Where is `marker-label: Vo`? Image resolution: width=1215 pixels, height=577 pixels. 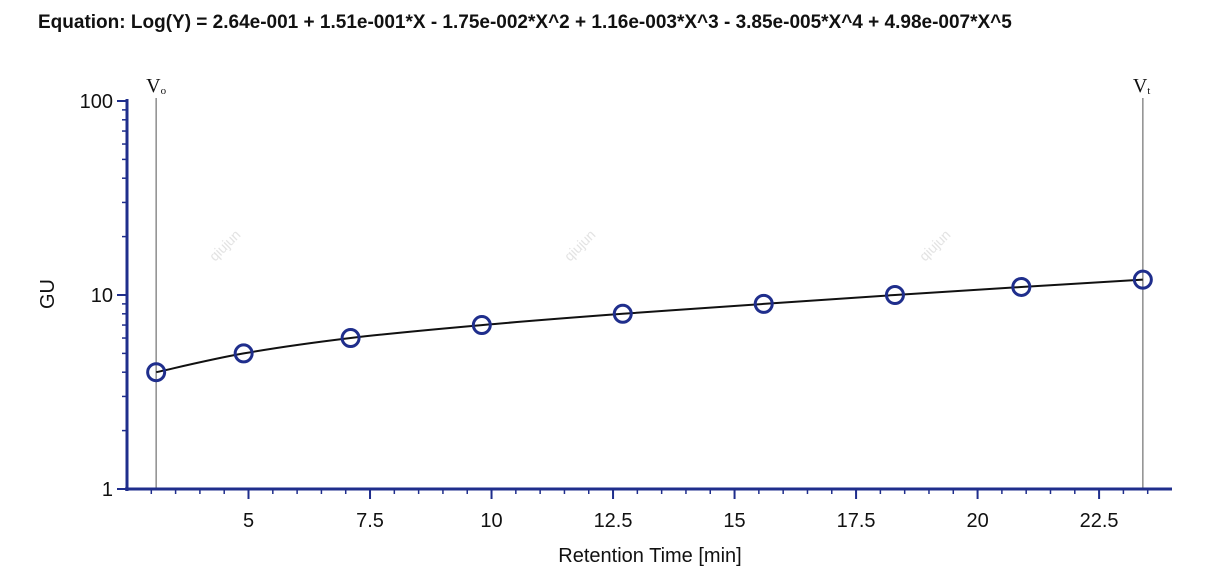 marker-label: Vo is located at coordinates (156, 86).